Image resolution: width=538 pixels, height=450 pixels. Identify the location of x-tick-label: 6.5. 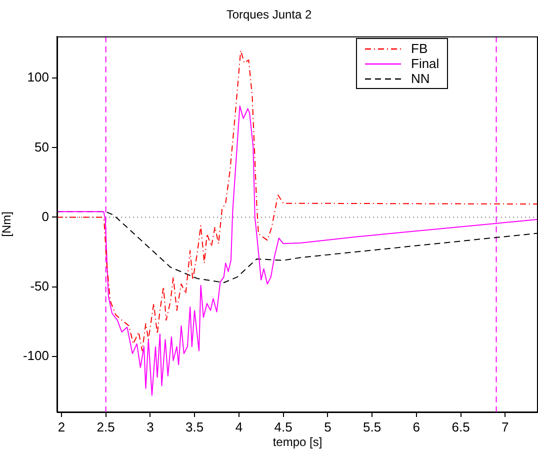
(461, 426).